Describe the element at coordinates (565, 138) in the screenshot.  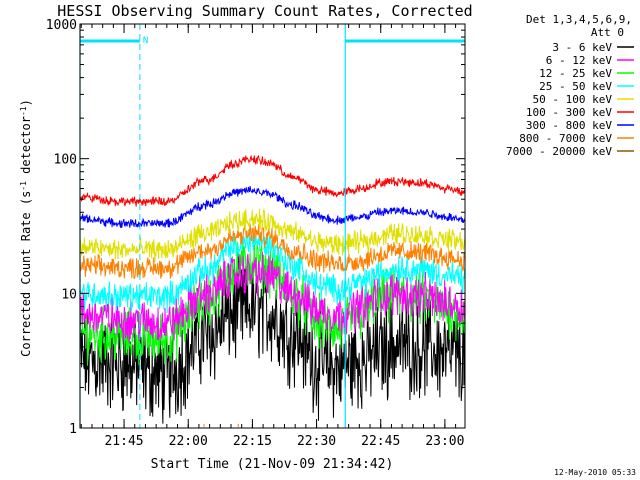
I see `legend-entry-800-7000-kev: 800 - 7000 keV` at that location.